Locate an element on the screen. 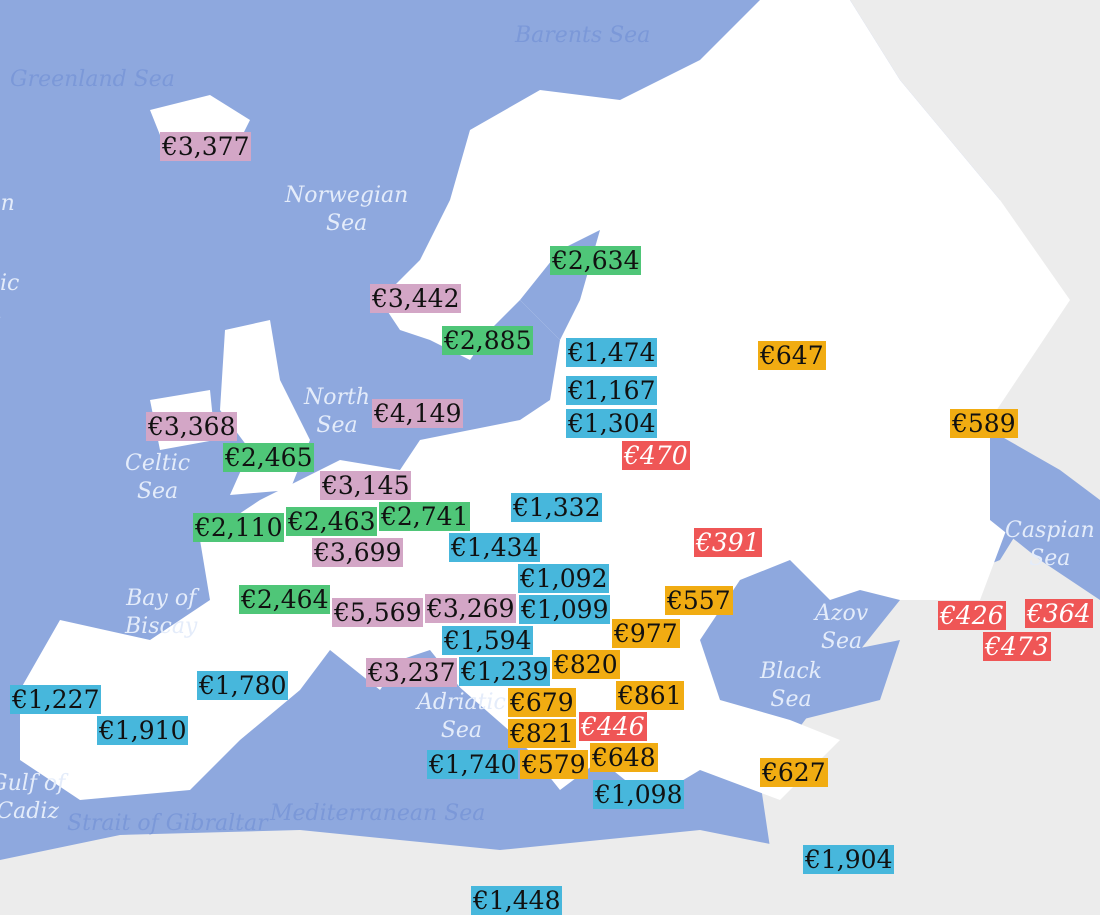  salary-label: €589 is located at coordinates (984, 423).